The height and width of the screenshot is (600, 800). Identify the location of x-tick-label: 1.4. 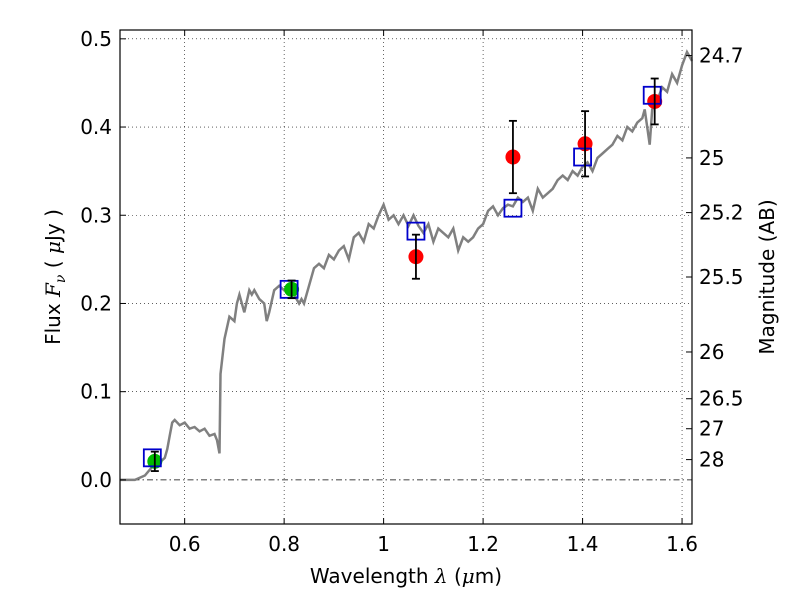
(583, 544).